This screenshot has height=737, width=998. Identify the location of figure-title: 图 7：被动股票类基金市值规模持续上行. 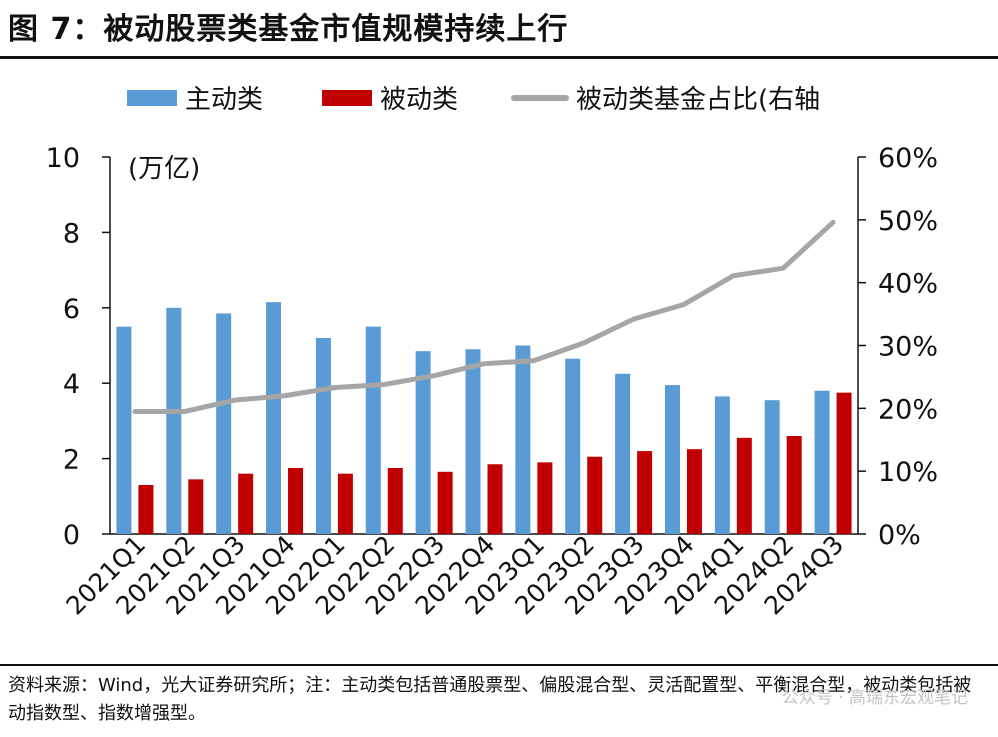
(288, 29).